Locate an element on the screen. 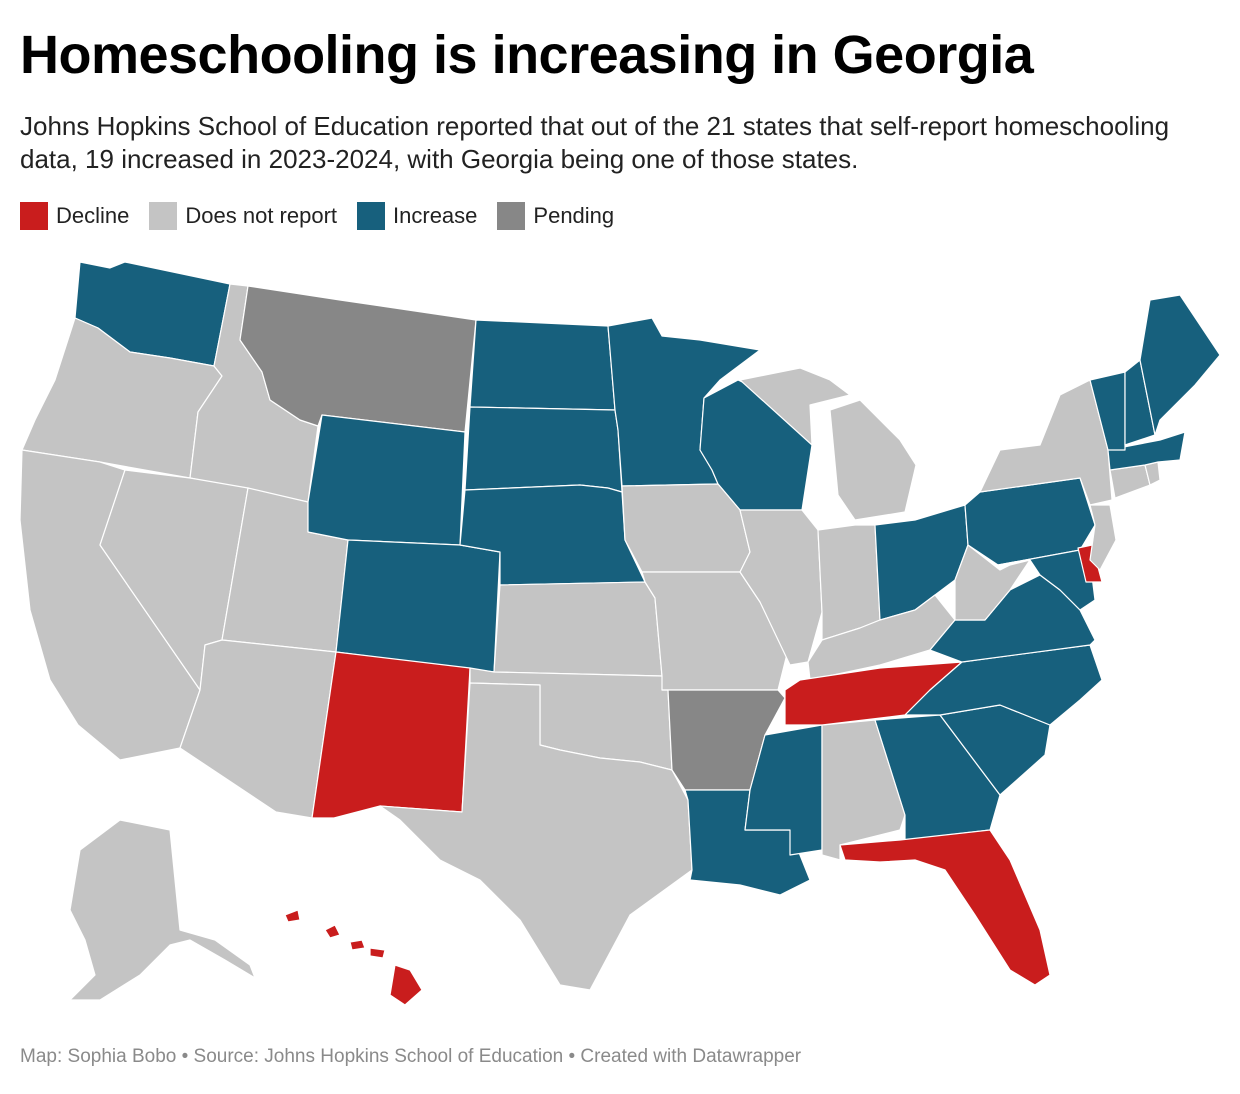 The height and width of the screenshot is (1094, 1240). state-north-carolina is located at coordinates (1003, 685).